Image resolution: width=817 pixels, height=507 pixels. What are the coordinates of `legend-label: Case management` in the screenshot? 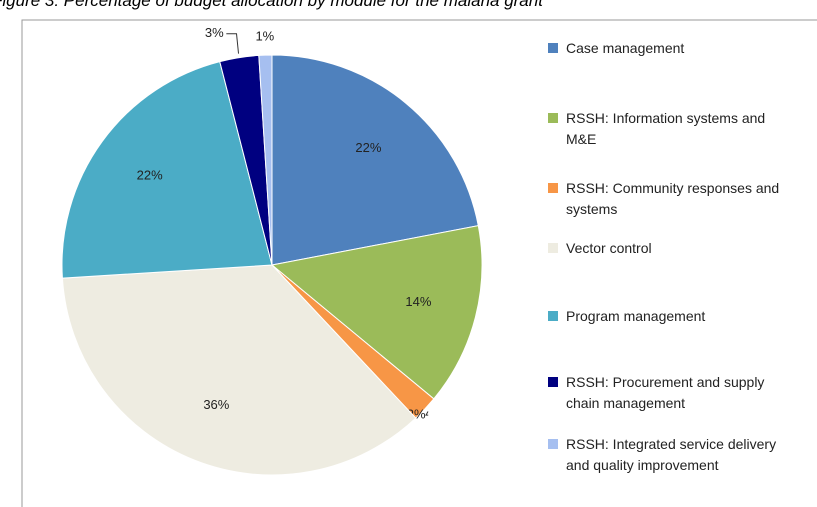 It's located at (625, 48).